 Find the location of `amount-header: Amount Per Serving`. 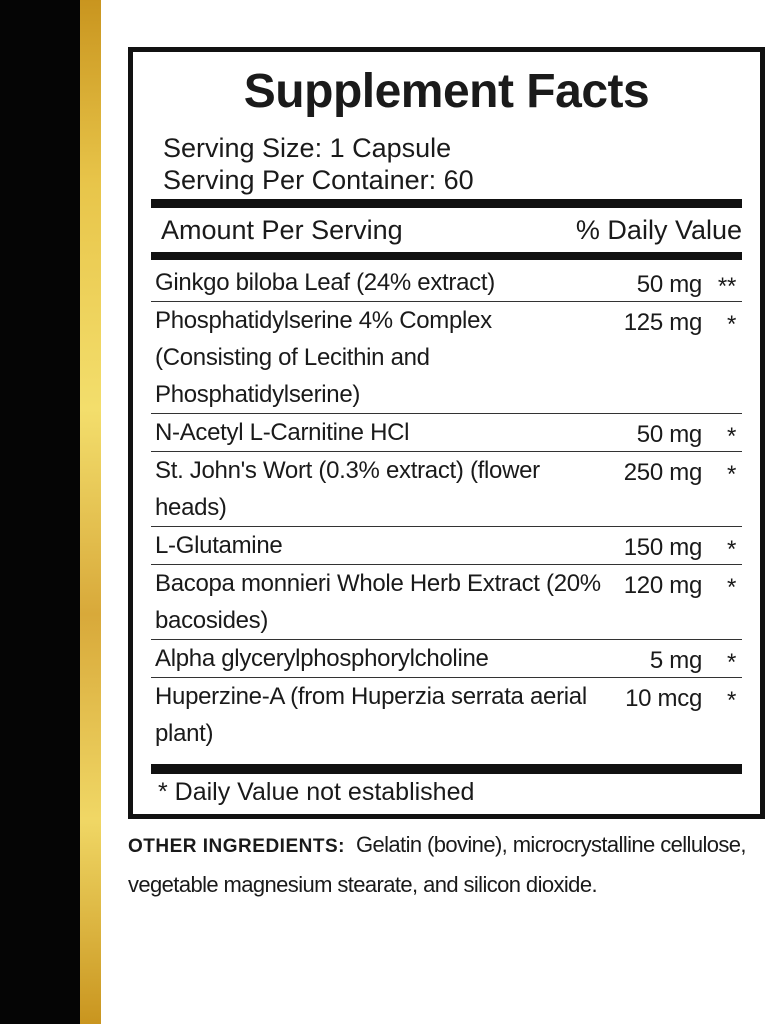

amount-header: Amount Per Serving is located at coordinates (282, 230).